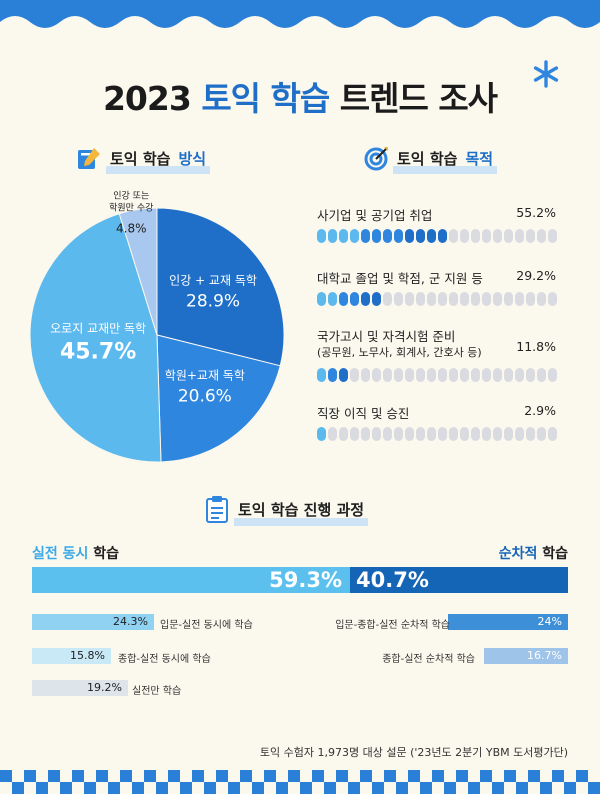 The image size is (600, 794). I want to click on left-breakdown-label-3: 실전만 학습, so click(157, 691).